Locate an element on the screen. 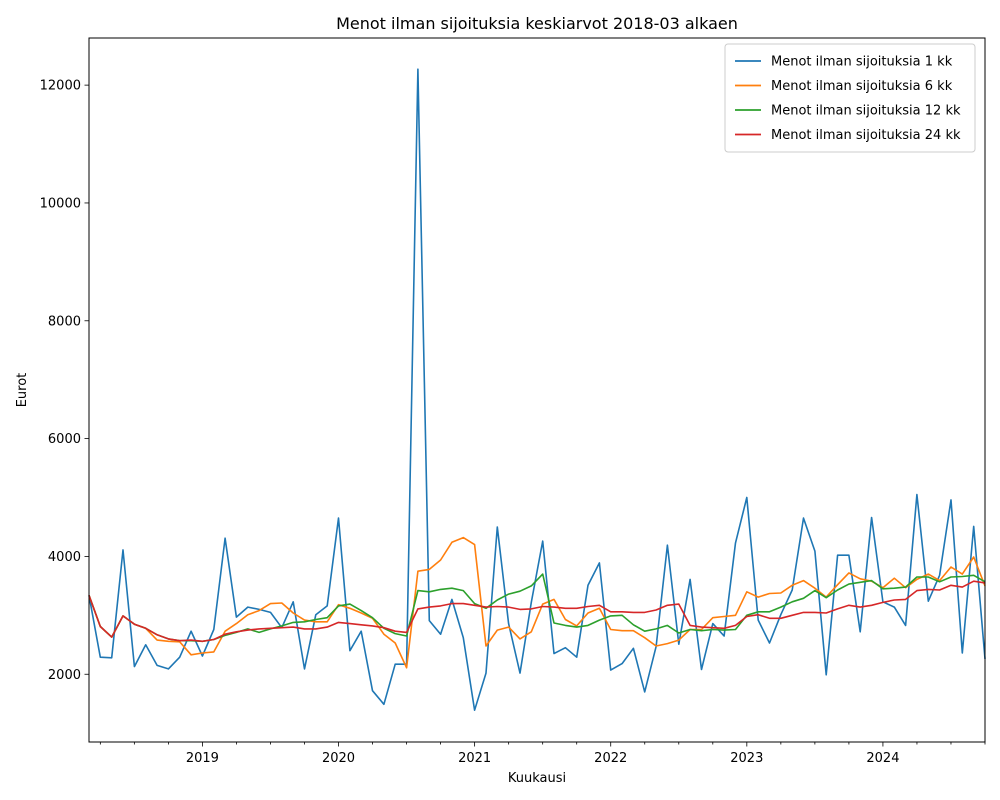 This screenshot has height=800, width=1000. x-axis-title: Kuukausi is located at coordinates (537, 778).